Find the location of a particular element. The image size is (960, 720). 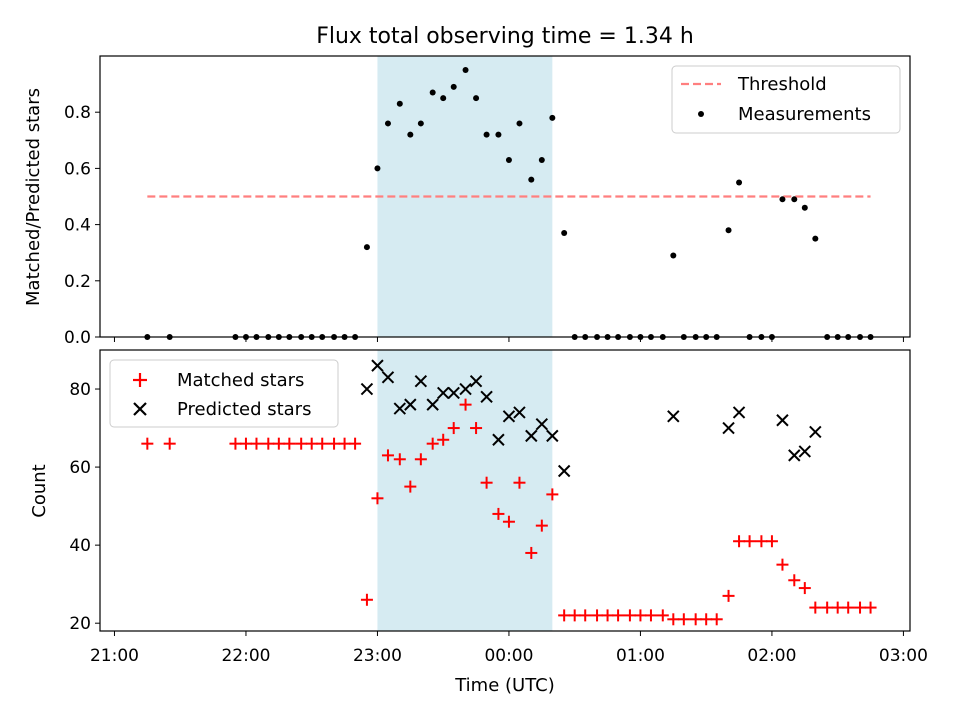

observing-interval-shade is located at coordinates (465, 490).